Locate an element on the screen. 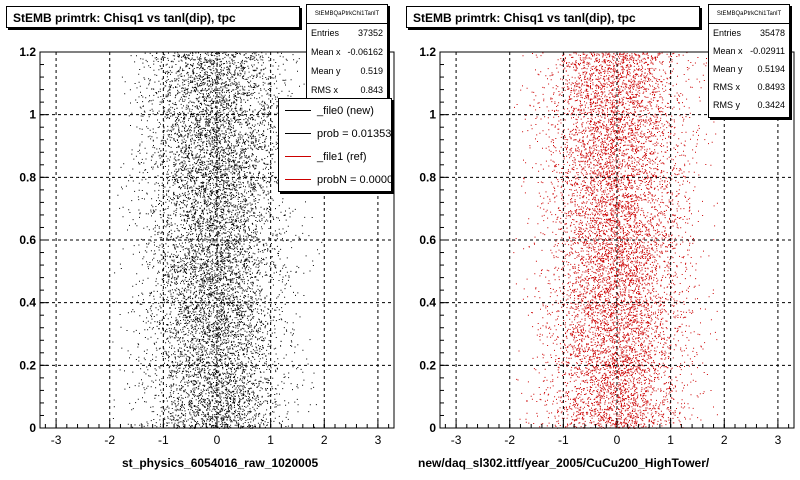 Image resolution: width=800 pixels, height=480 pixels. right-stats-row: Entries 35478 is located at coordinates (749, 33).